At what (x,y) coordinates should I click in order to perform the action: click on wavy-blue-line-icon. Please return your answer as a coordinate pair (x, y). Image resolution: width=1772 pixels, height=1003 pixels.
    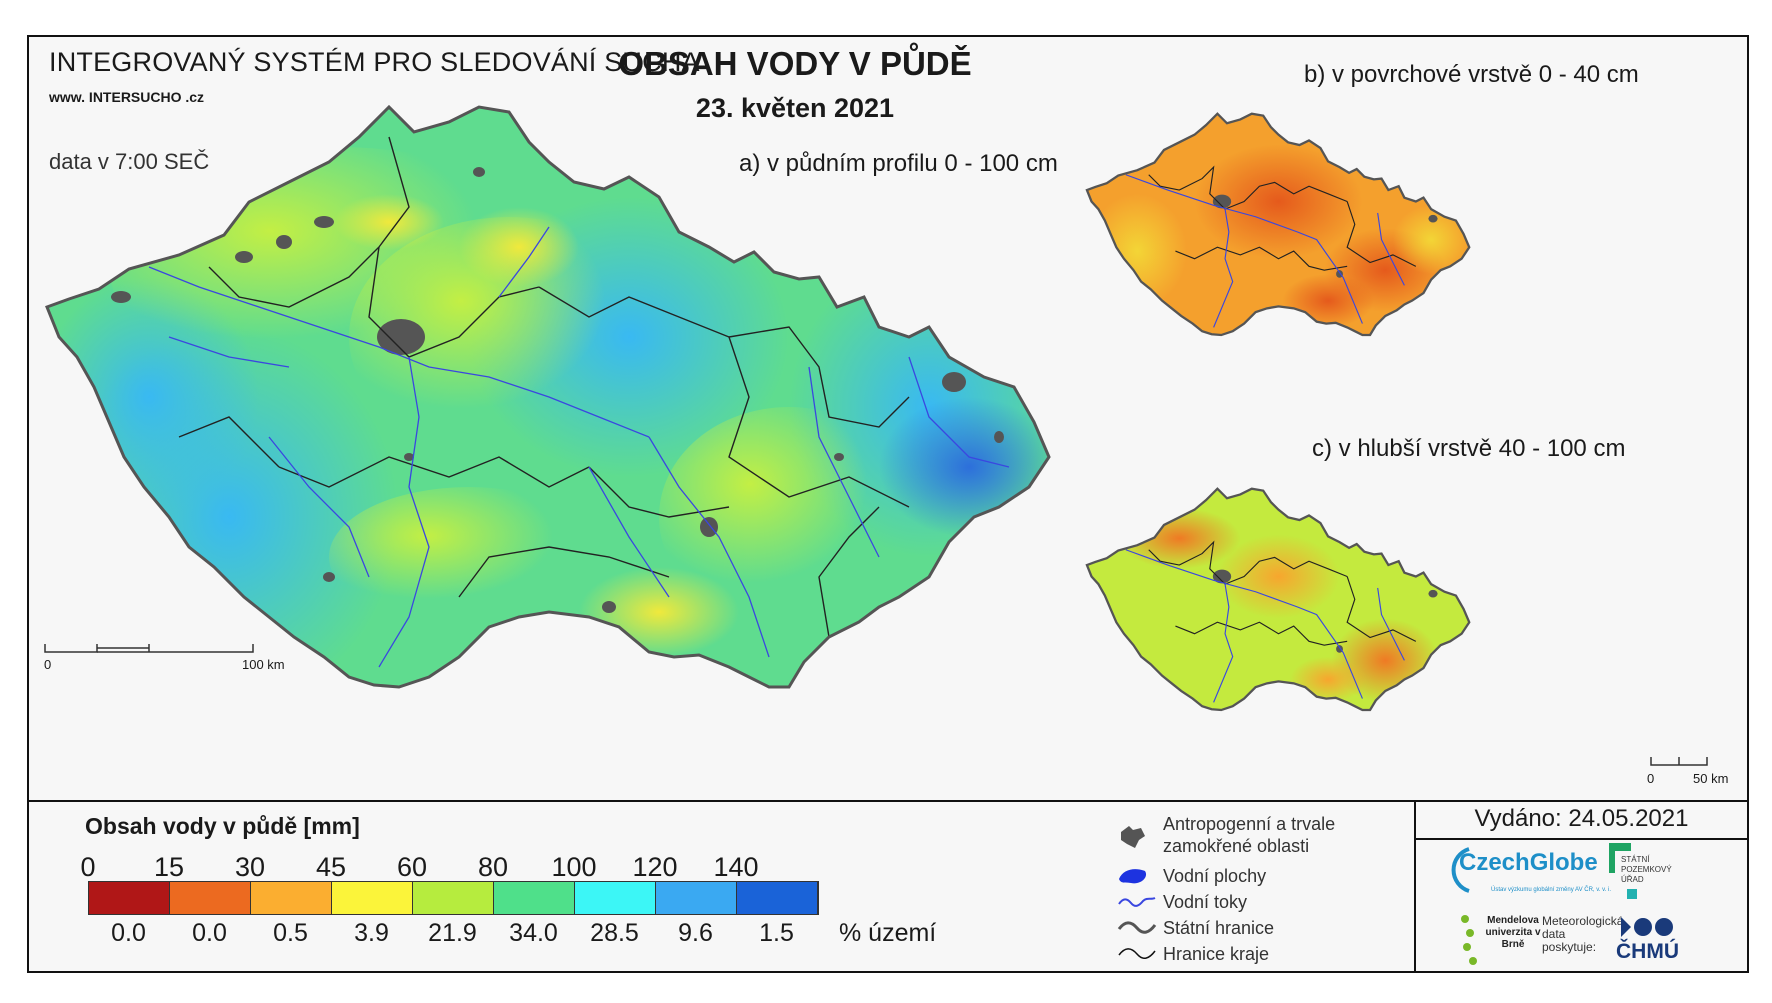
    Looking at the image, I should click on (1137, 902).